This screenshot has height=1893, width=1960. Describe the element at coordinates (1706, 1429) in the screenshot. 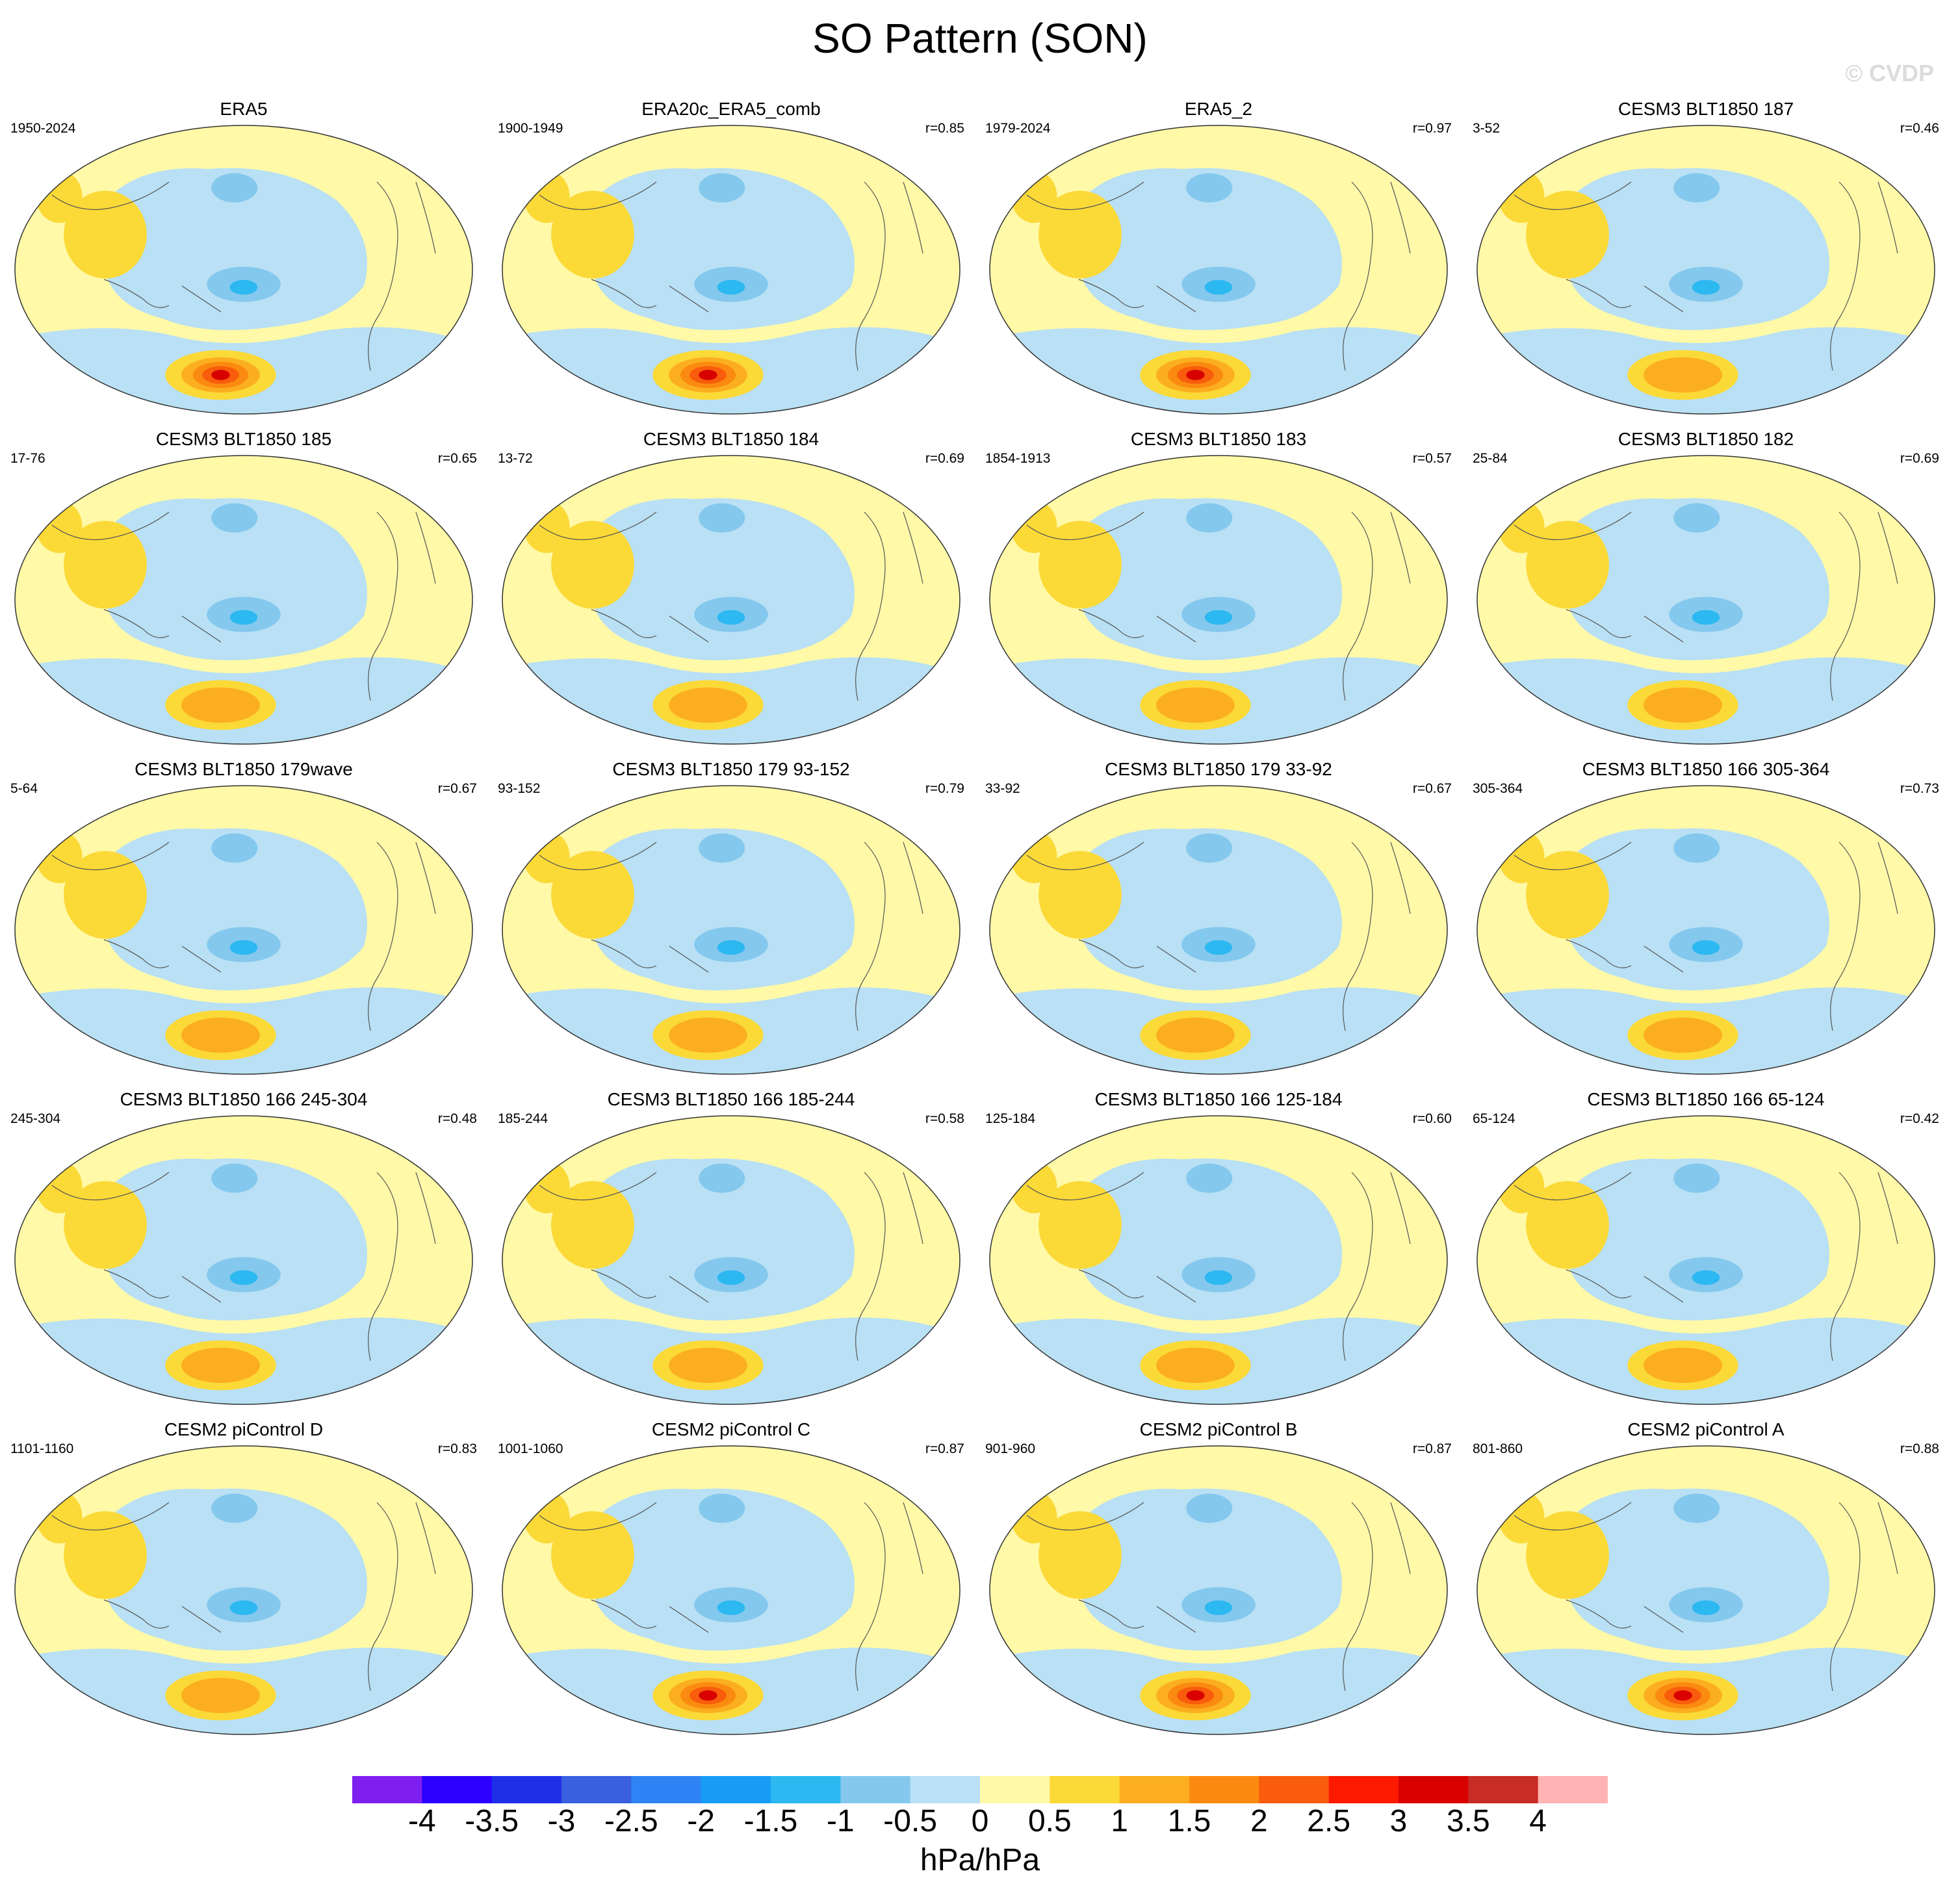

I see `panel-title: CESM2 piControl A` at that location.